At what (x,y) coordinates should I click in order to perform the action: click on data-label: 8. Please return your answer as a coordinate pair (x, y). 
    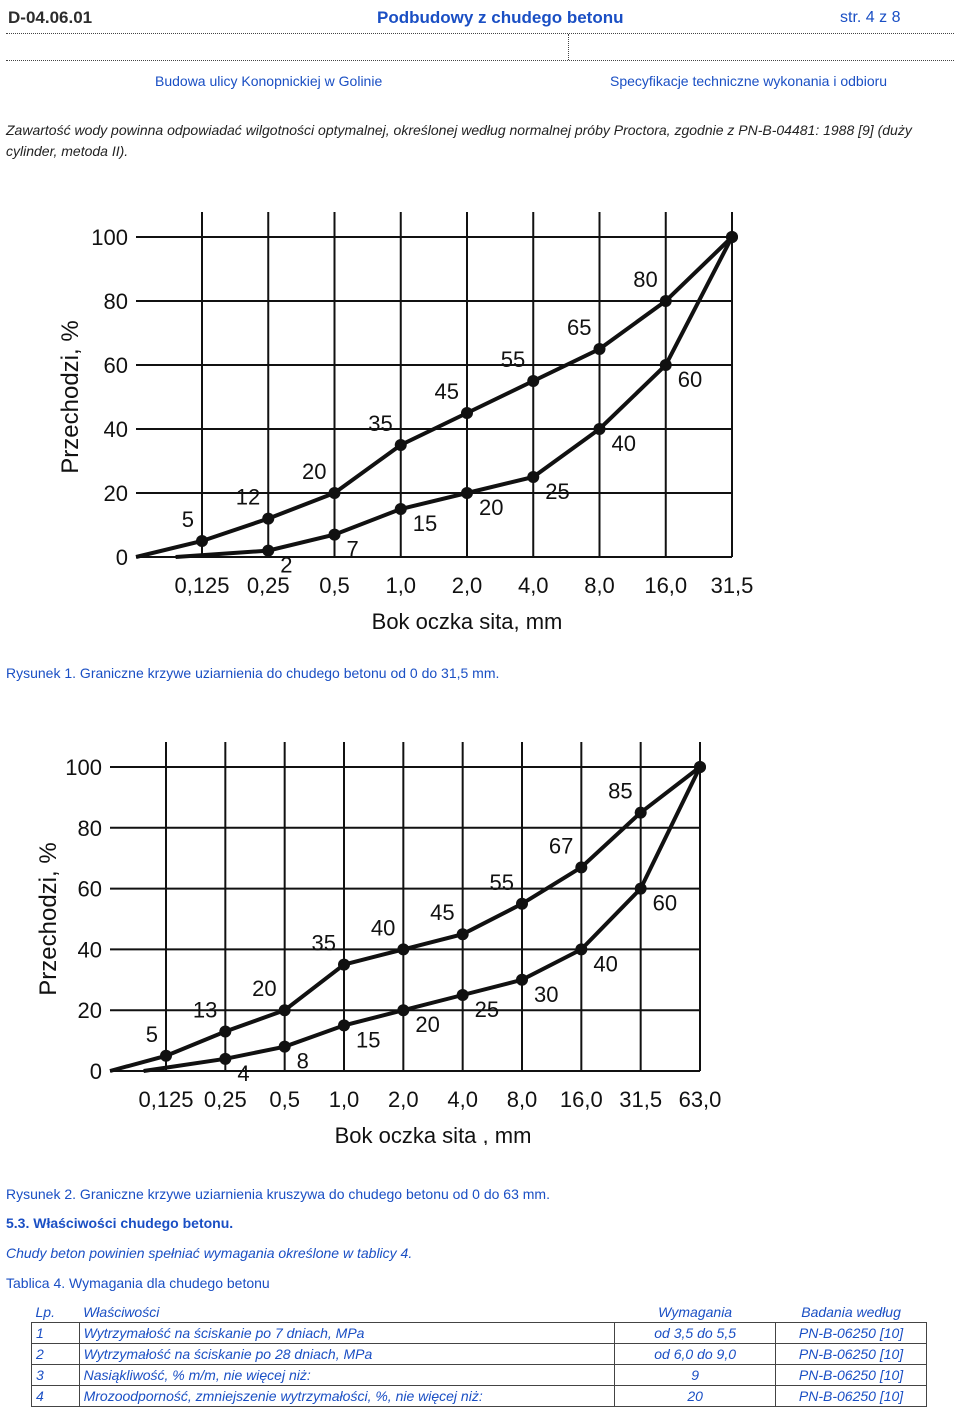
    Looking at the image, I should click on (303, 1061).